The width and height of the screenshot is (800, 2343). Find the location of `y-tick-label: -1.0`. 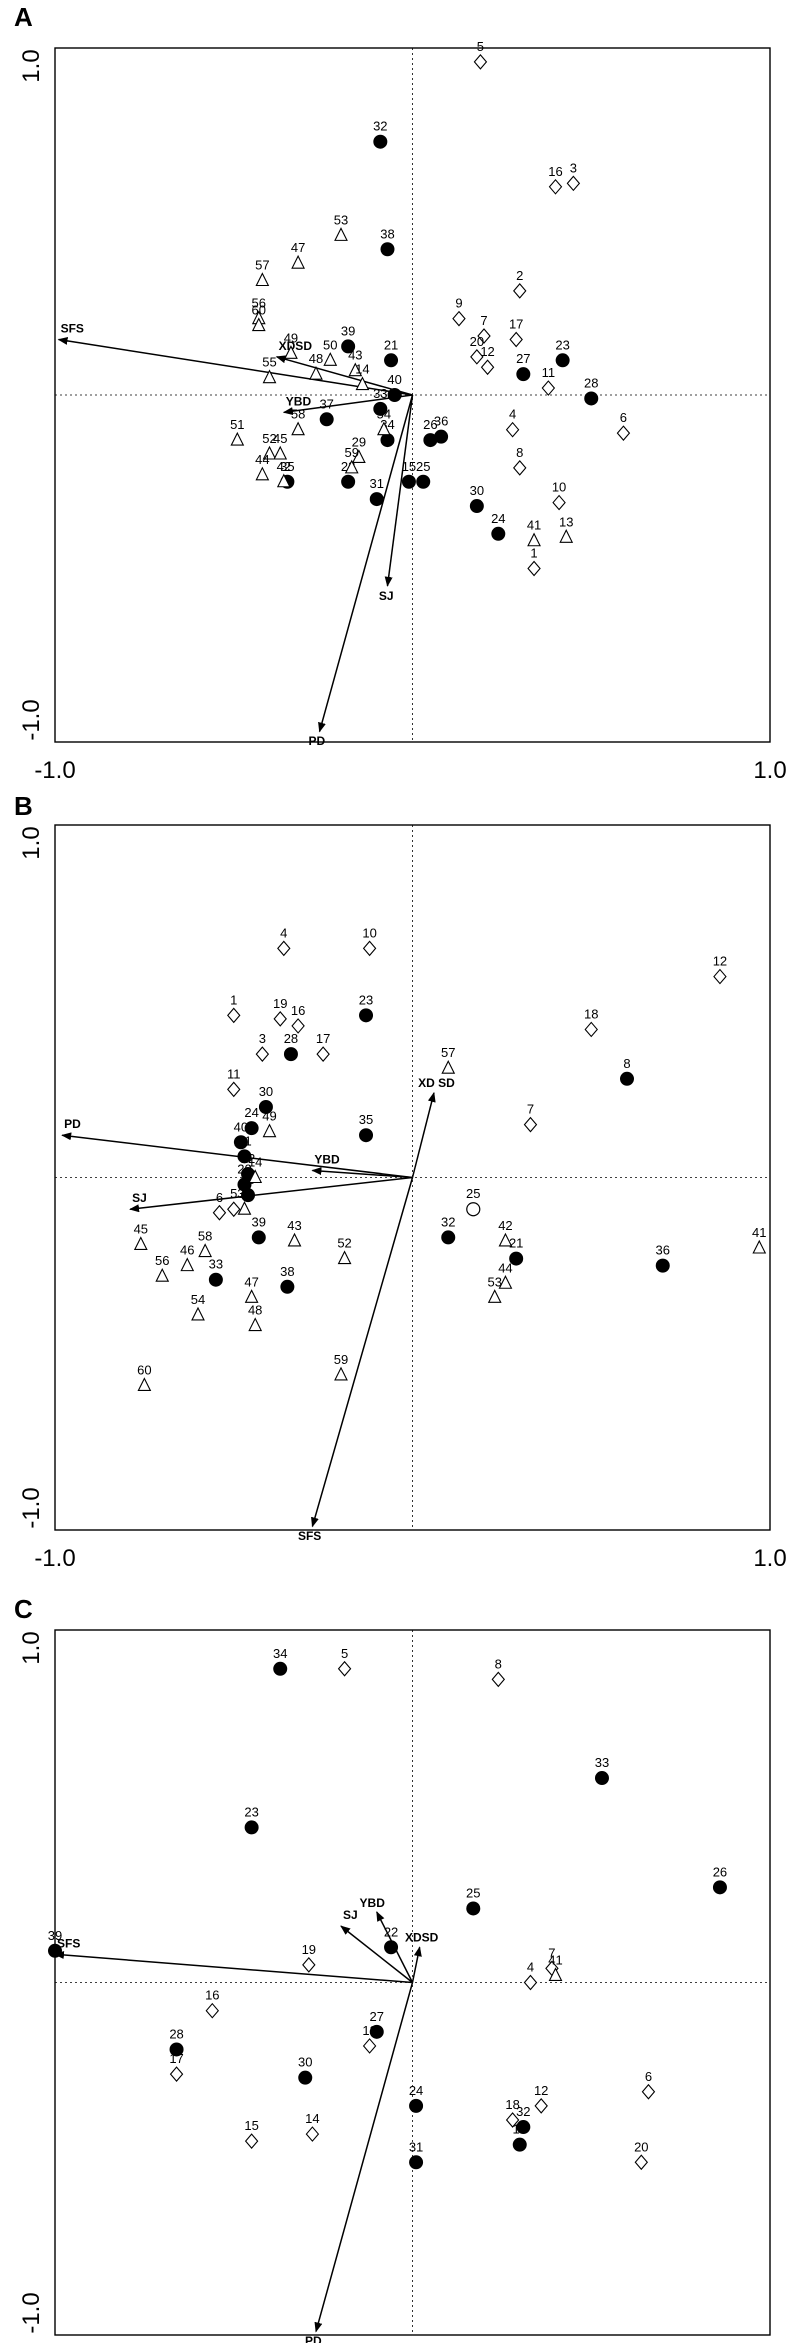

y-tick-label: -1.0 is located at coordinates (31, 719).